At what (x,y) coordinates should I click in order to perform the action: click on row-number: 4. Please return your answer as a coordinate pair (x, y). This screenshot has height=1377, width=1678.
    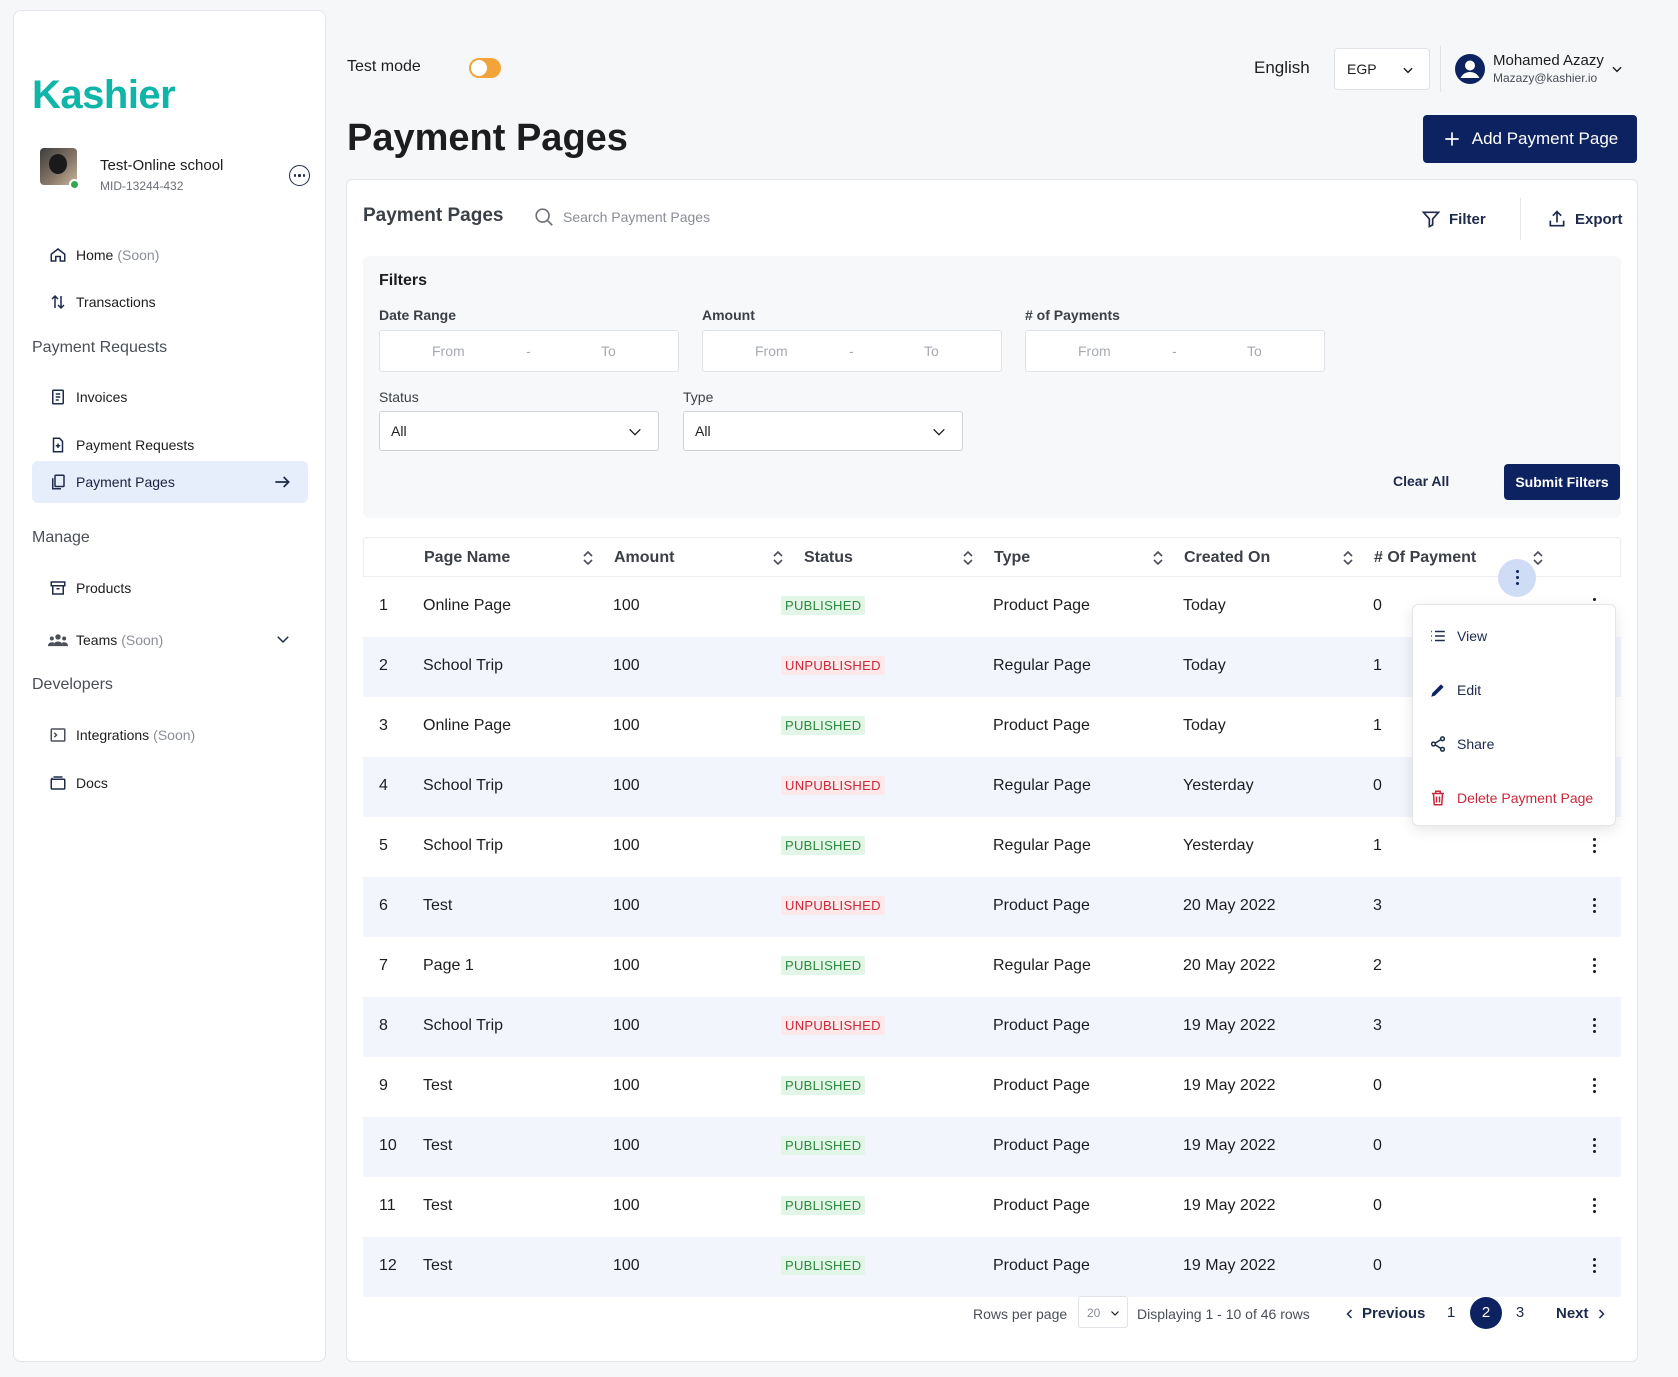
    Looking at the image, I should click on (383, 785).